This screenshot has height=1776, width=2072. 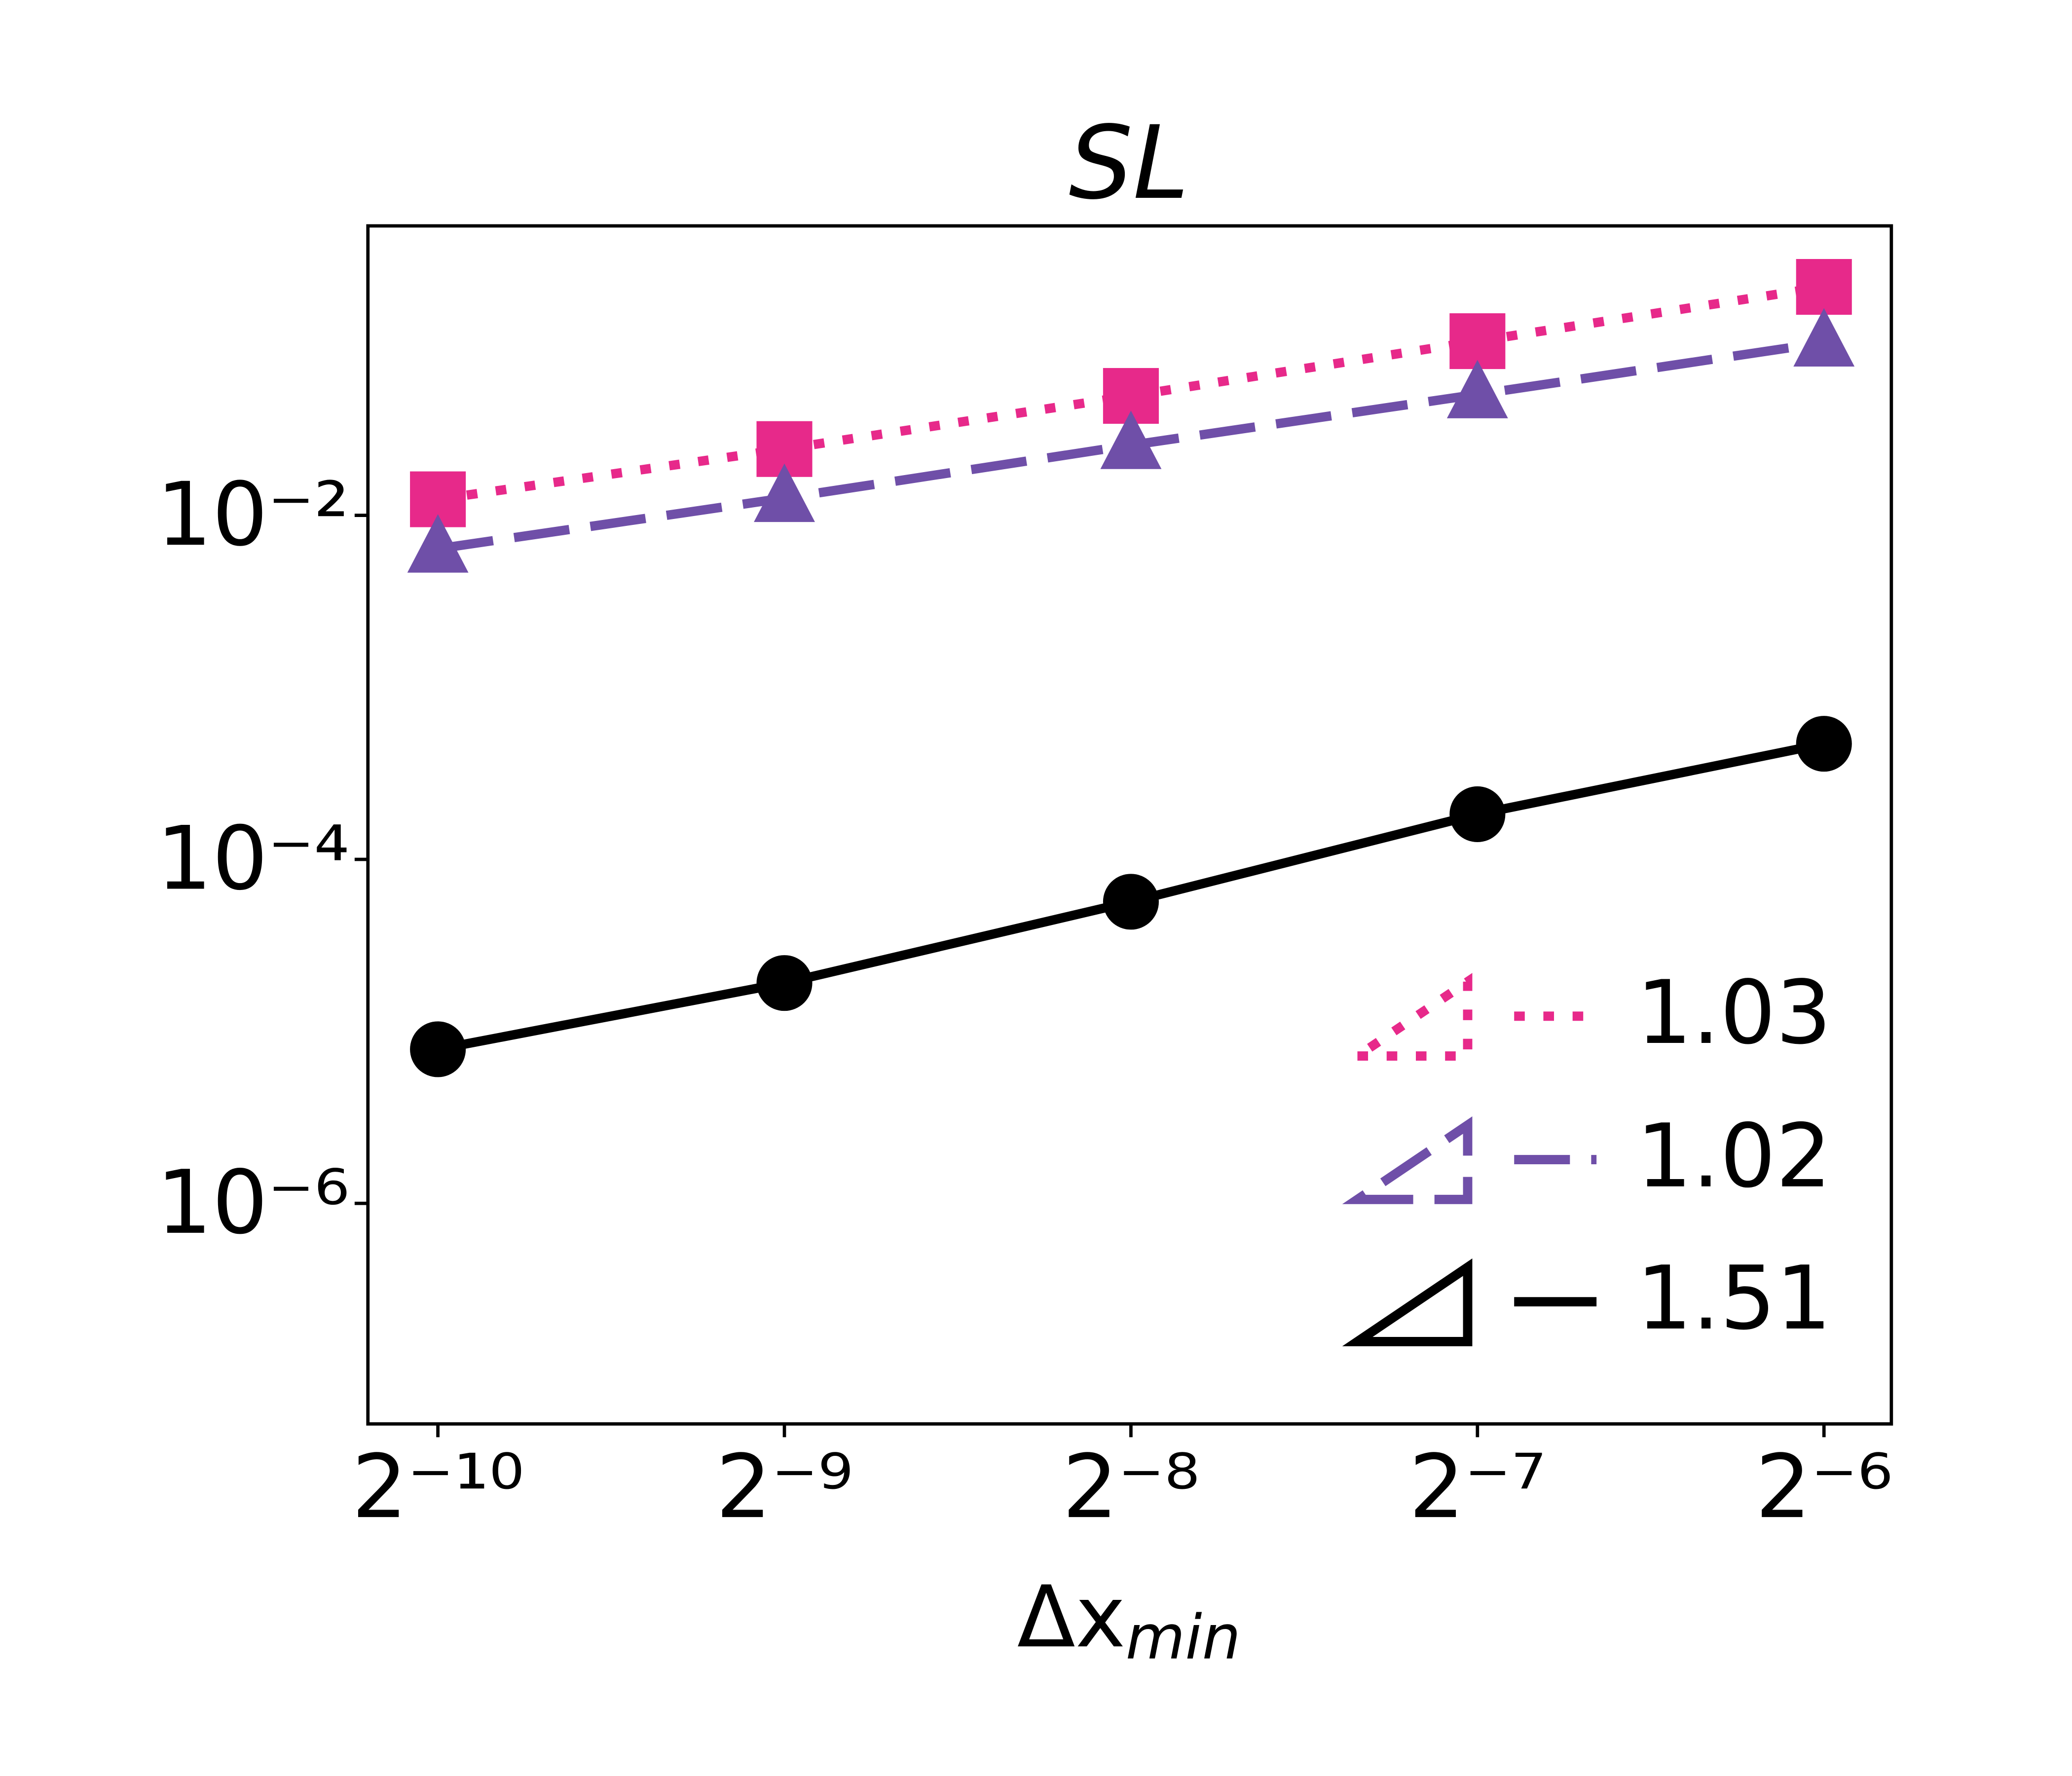 What do you see at coordinates (1129, 164) in the screenshot?
I see `chart-title: SL` at bounding box center [1129, 164].